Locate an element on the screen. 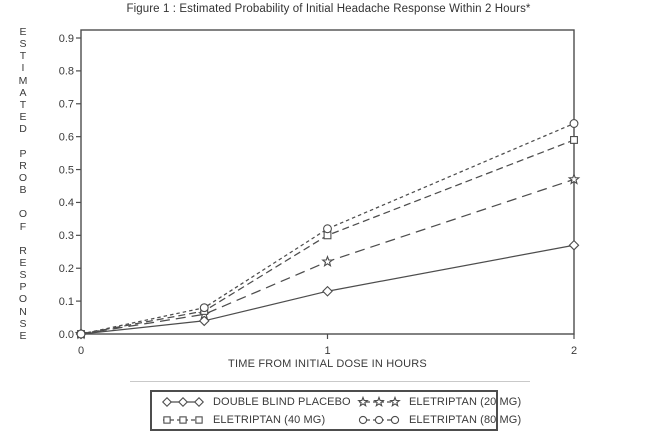 The width and height of the screenshot is (657, 437). x-tick-label: 1 is located at coordinates (327, 351).